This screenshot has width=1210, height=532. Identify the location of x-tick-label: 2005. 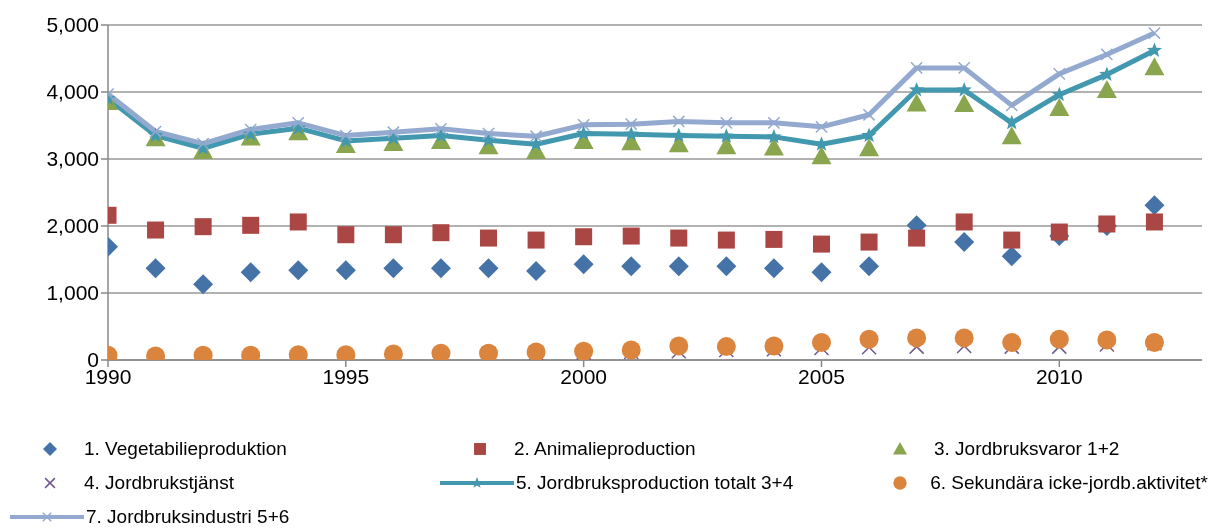
(821, 376).